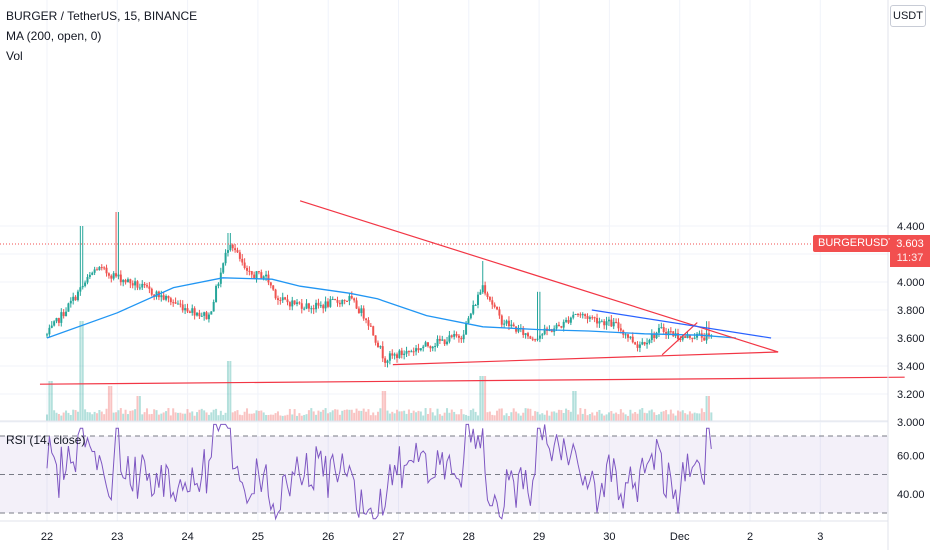  Describe the element at coordinates (102, 16) in the screenshot. I see `pair-legend: BURGER / TetherUS, 15, BINANCE` at that location.